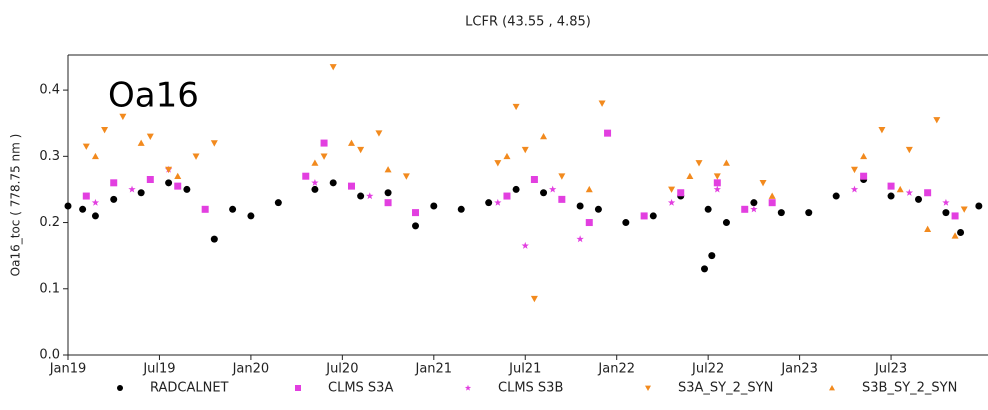  Describe the element at coordinates (707, 369) in the screenshot. I see `x-tick-label: Jul22` at that location.